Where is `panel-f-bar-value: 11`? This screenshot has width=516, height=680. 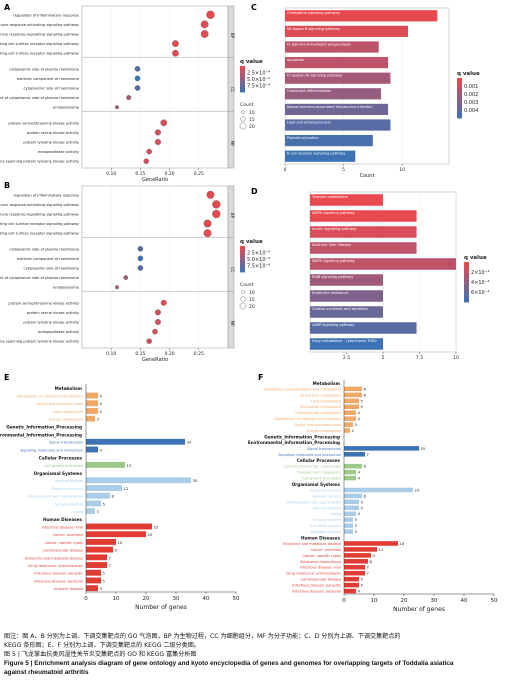 panel-f-bar-value: 11 is located at coordinates (381, 549).